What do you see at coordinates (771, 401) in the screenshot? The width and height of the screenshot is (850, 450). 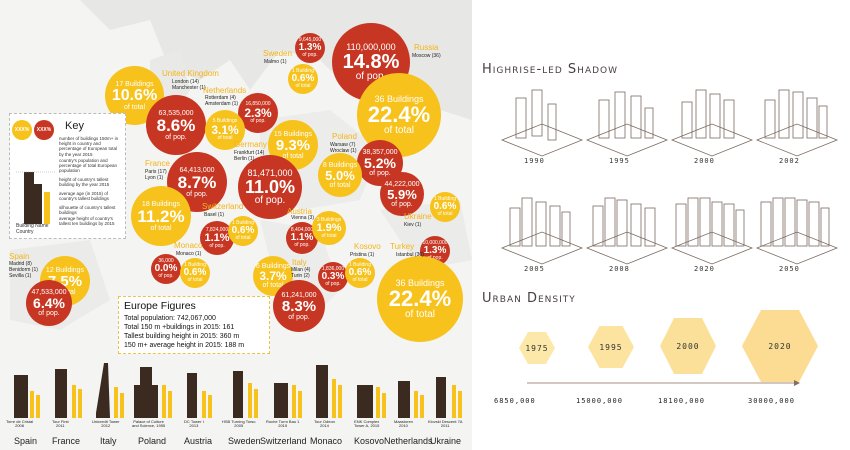 I see `population-label: 30000,000` at bounding box center [771, 401].